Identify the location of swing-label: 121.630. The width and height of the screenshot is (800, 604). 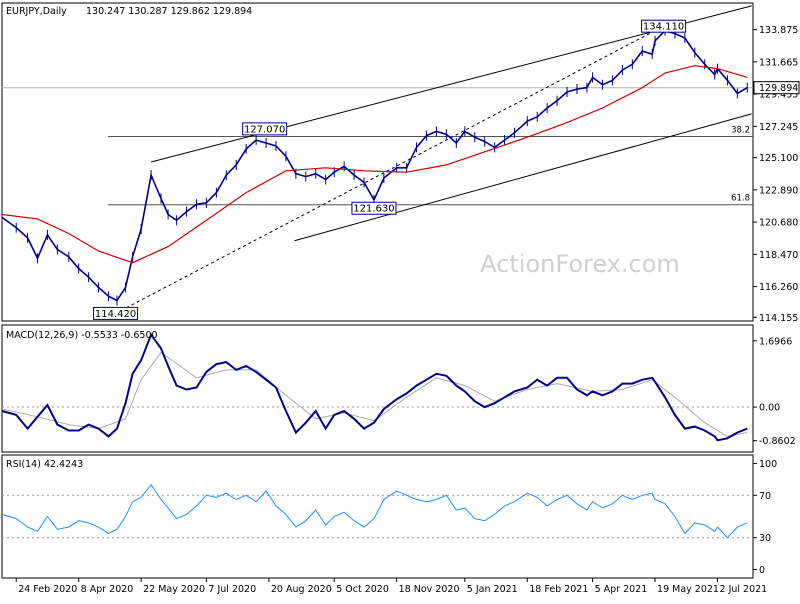
(373, 209).